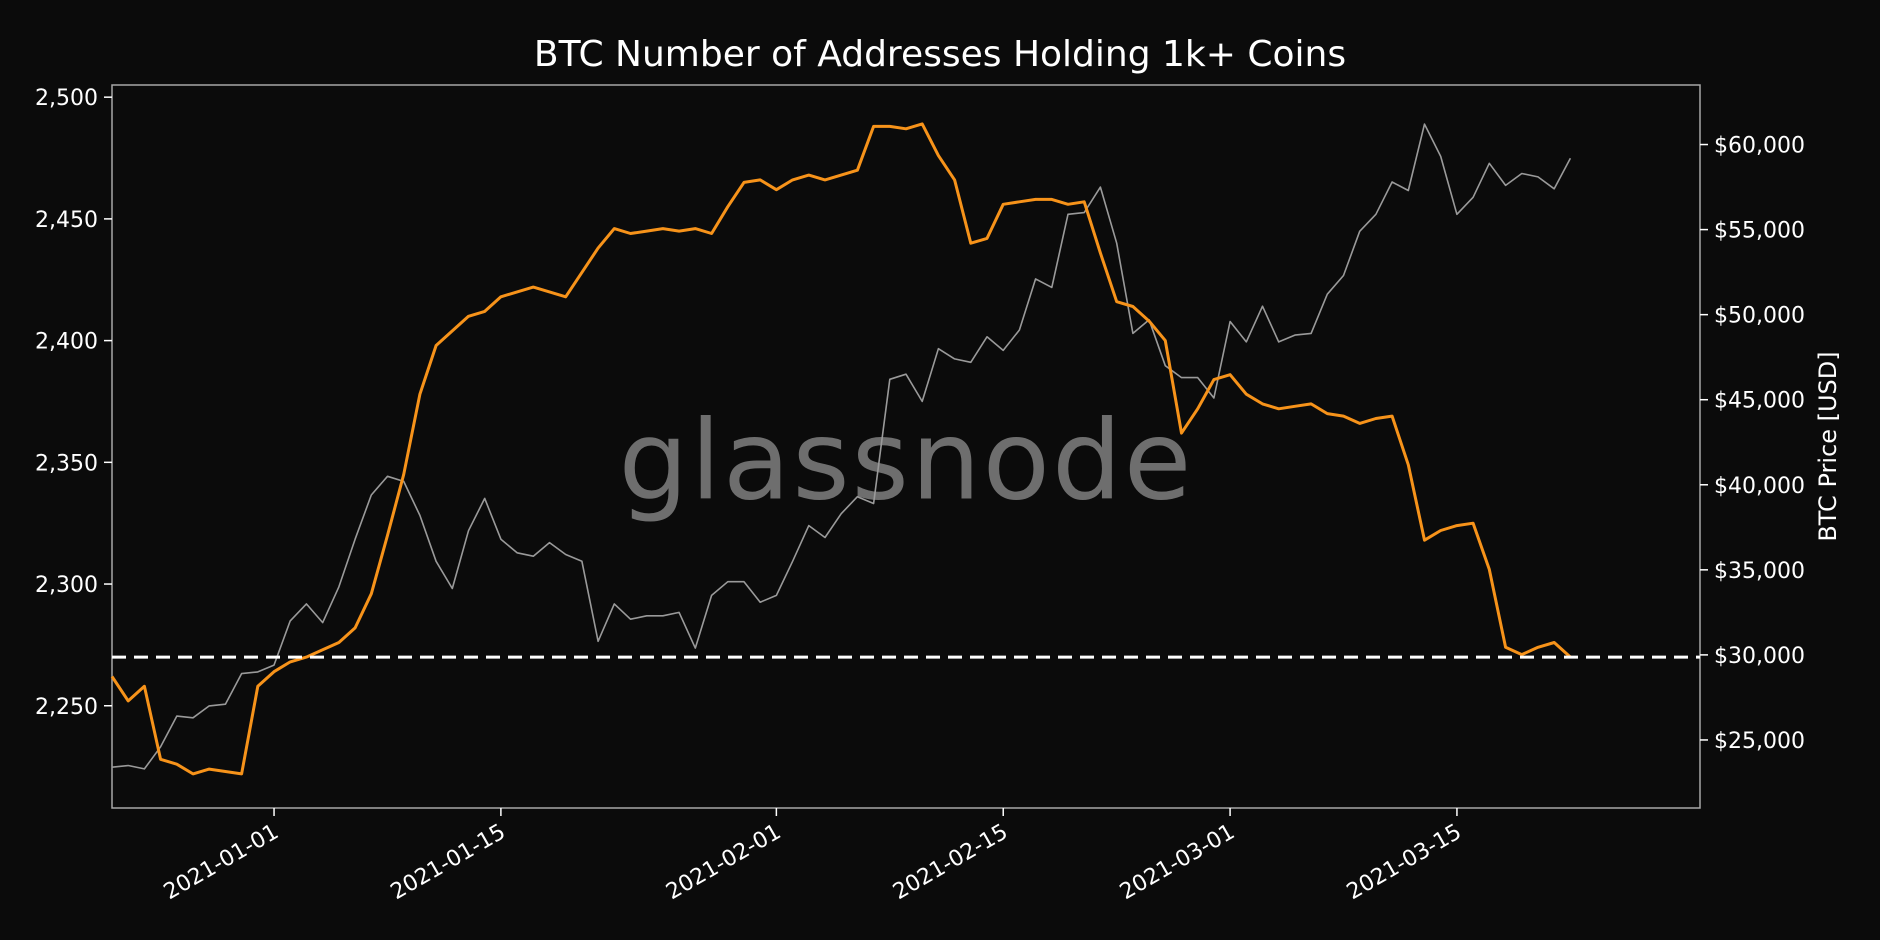  What do you see at coordinates (1759, 741) in the screenshot?
I see `right-tick-label: $25,000` at bounding box center [1759, 741].